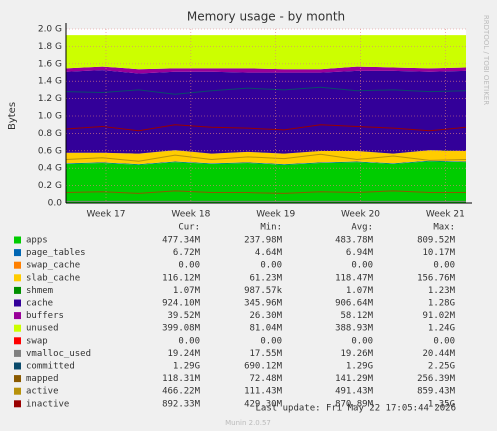  What do you see at coordinates (441, 329) in the screenshot?
I see `legend-stat: 1.24G` at bounding box center [441, 329].